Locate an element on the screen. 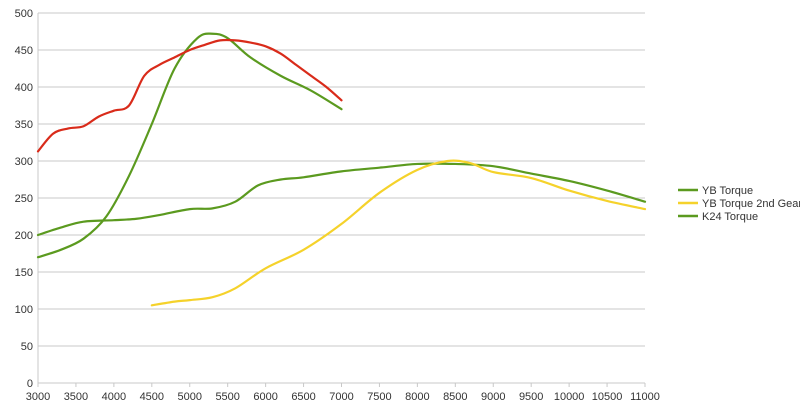 The width and height of the screenshot is (800, 413). y-tick-label: 100 is located at coordinates (24, 310).